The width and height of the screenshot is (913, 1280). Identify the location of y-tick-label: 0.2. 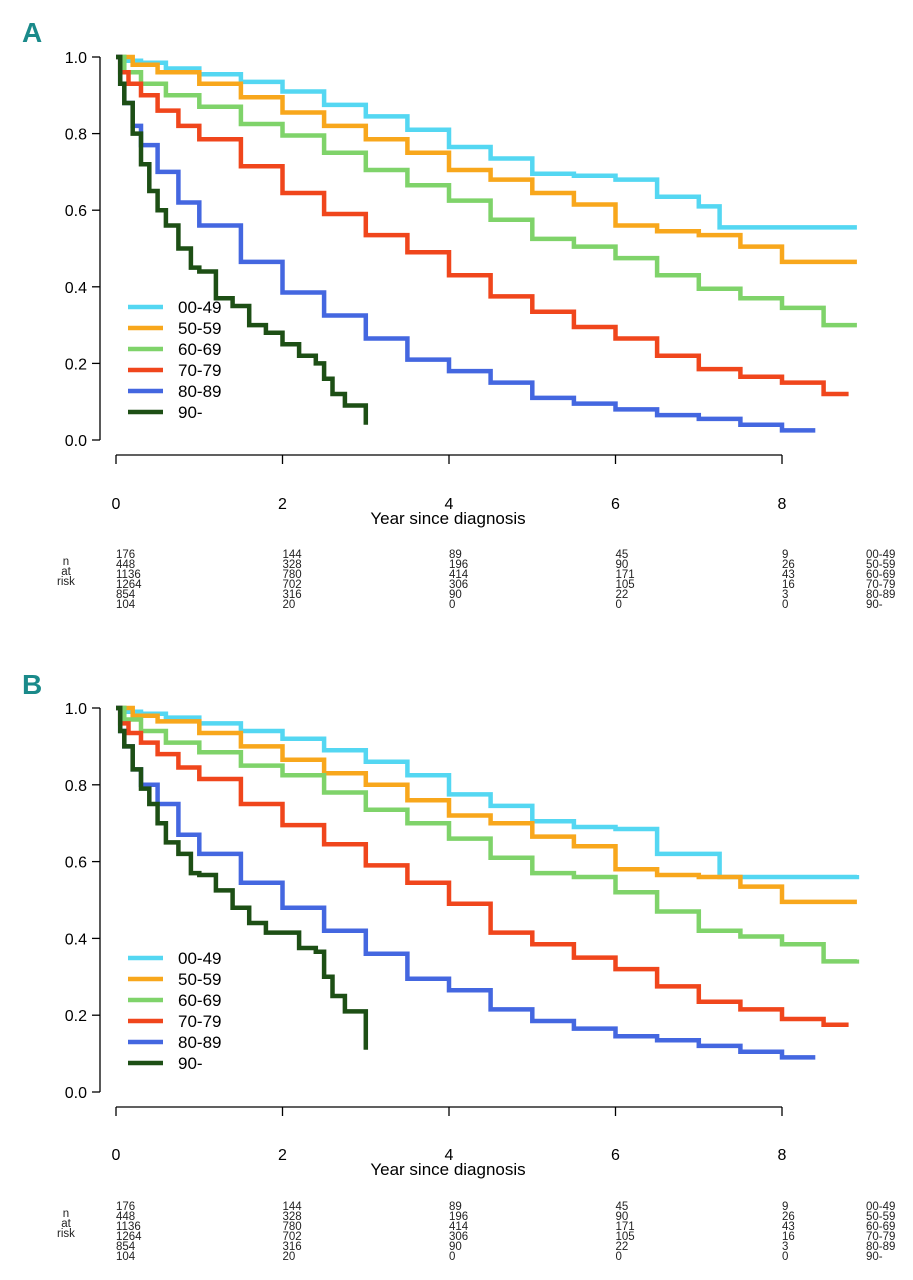
(76, 364).